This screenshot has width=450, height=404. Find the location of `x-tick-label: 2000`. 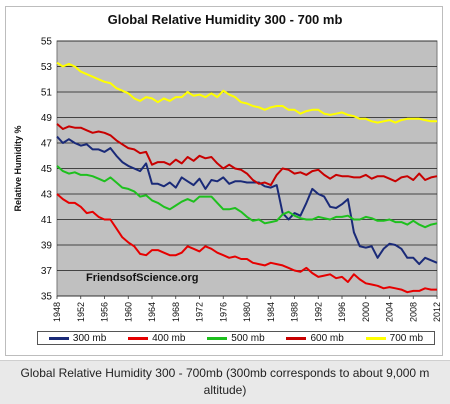

x-tick-label: 2000 is located at coordinates (366, 312).